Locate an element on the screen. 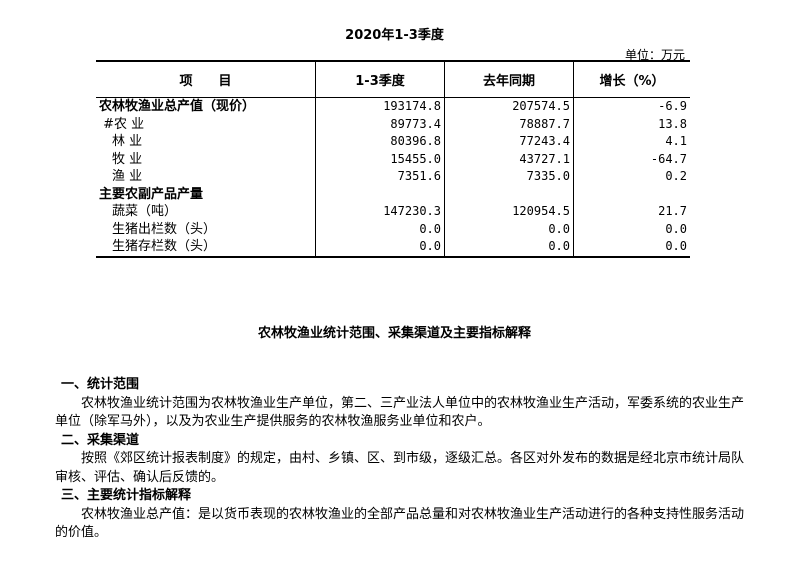 The height and width of the screenshot is (565, 789). row-q: 15455.0 is located at coordinates (380, 159).